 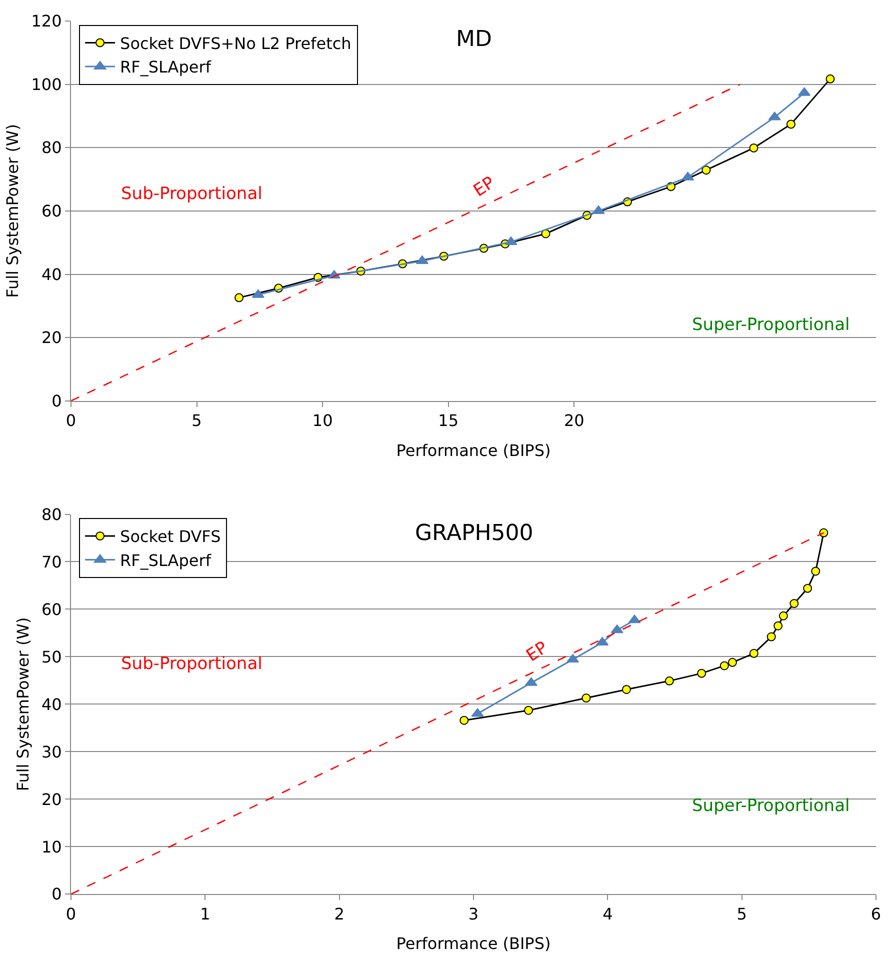 What do you see at coordinates (607, 914) in the screenshot?
I see `x-tick-label: 4` at bounding box center [607, 914].